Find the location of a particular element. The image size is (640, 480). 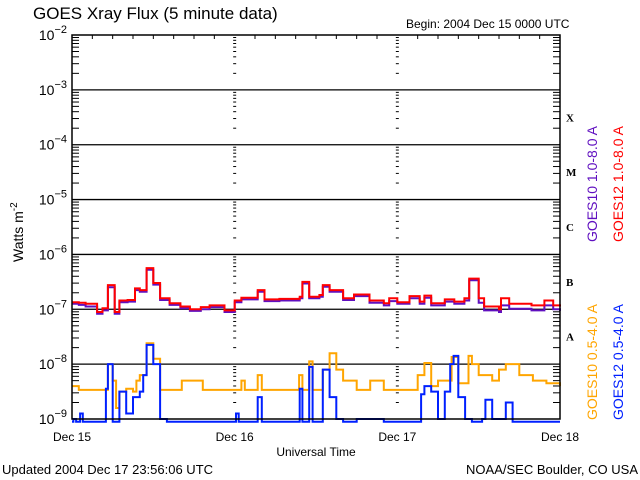

y-tick-exp: −5 is located at coordinates (60, 195).